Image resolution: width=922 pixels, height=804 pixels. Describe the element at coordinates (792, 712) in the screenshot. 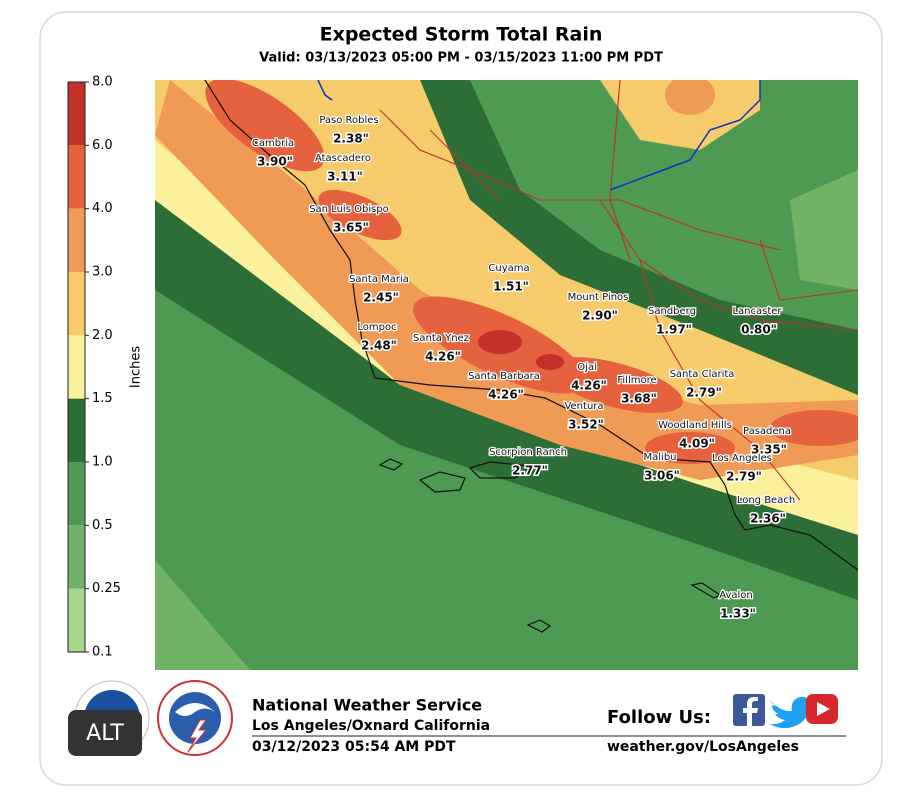

I see `twitter-icon` at that location.